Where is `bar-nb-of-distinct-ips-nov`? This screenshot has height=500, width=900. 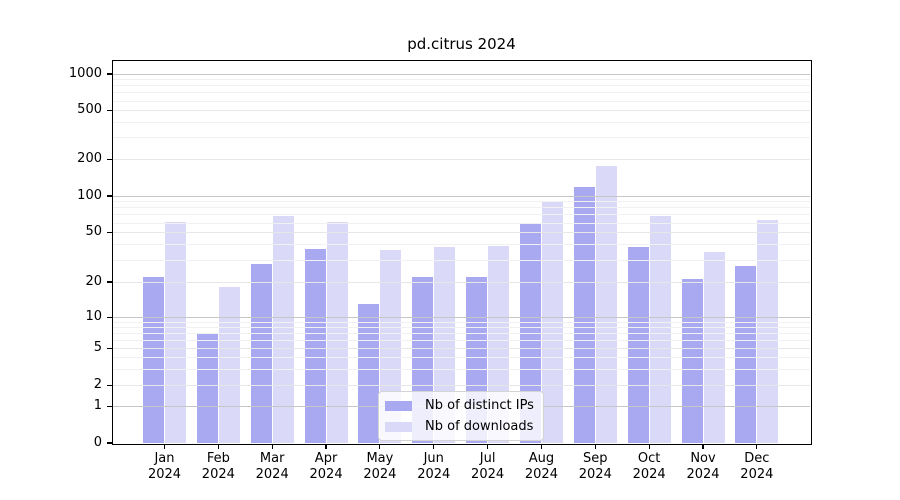 bar-nb-of-distinct-ips-nov is located at coordinates (692, 361).